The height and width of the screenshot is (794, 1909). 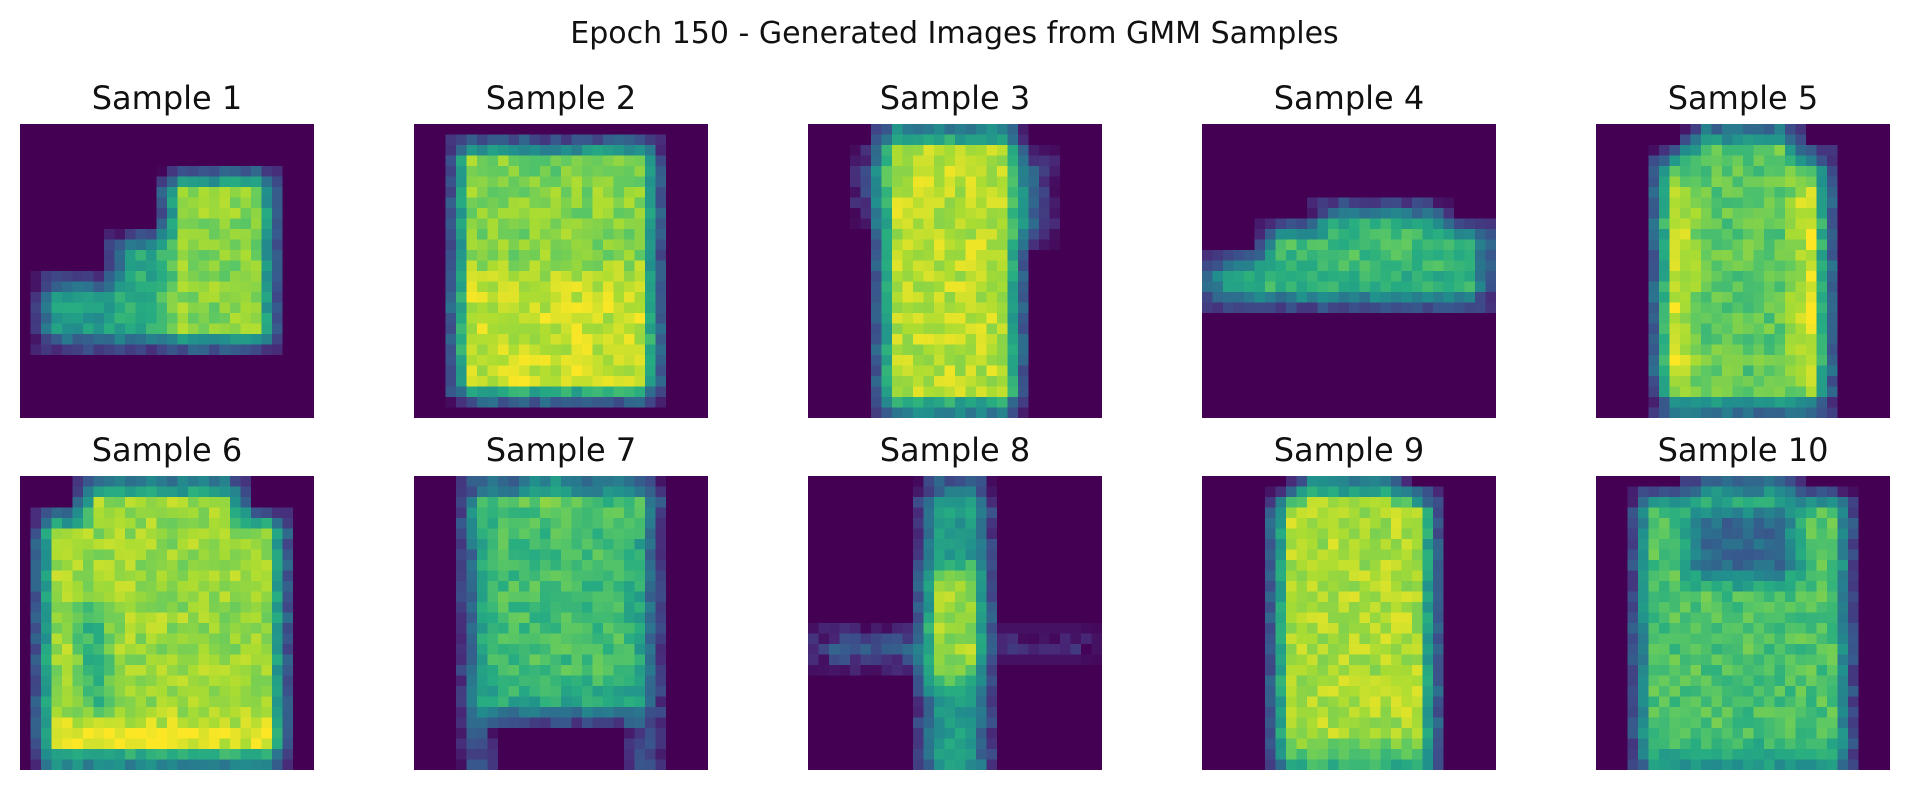 I want to click on sample-title: Sample 6, so click(x=167, y=450).